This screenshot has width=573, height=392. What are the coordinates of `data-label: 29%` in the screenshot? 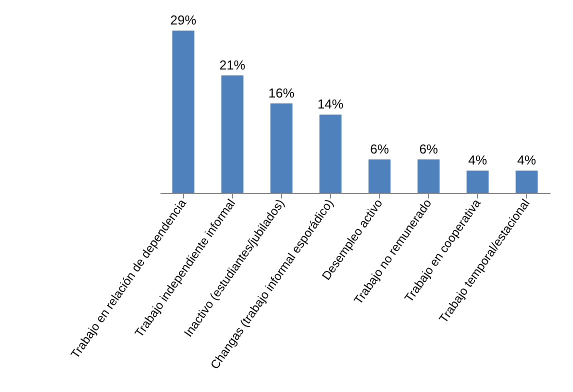 It's located at (183, 20).